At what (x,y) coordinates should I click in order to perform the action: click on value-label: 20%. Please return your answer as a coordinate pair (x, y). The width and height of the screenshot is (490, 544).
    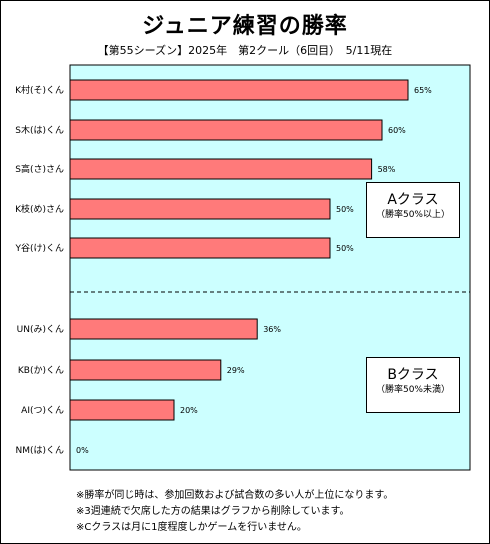
    Looking at the image, I should click on (189, 410).